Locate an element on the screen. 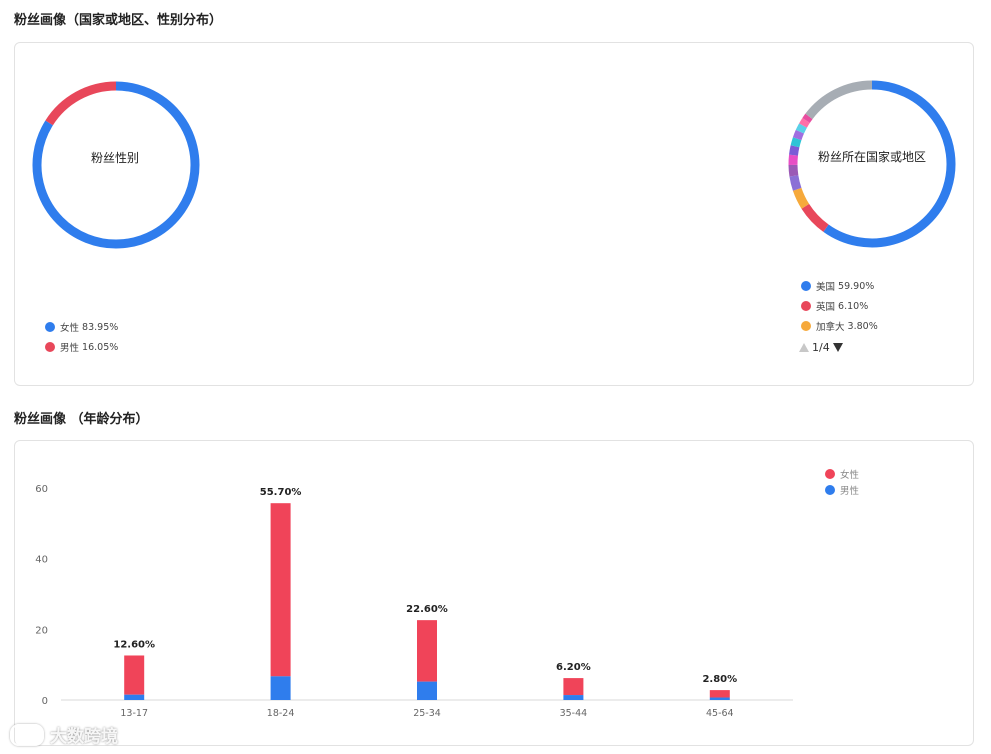  bar-total-label: 6.20% is located at coordinates (573, 667).